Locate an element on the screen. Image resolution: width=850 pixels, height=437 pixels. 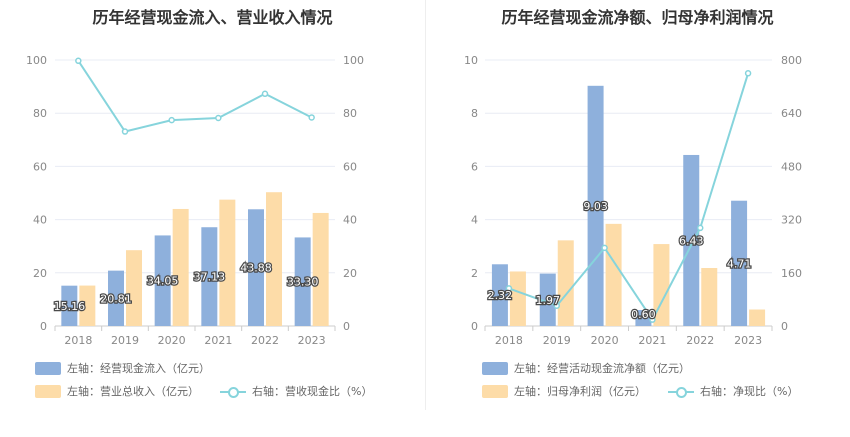
y-tick-left: 20 is located at coordinates (40, 273).